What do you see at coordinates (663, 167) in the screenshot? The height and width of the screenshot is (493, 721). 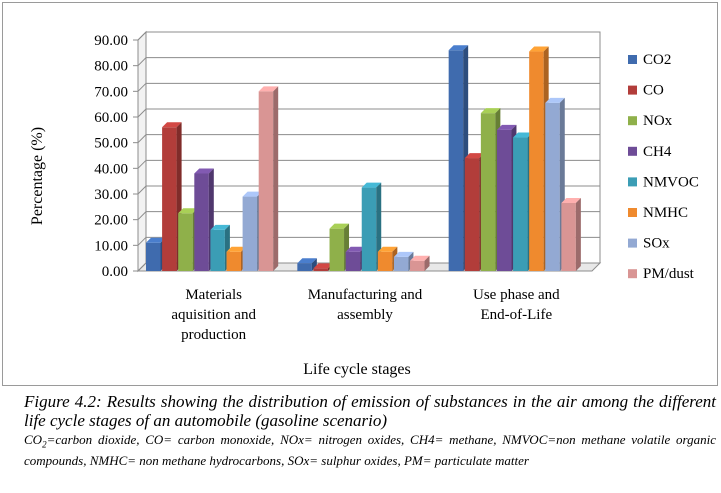 I see `legend: CO2 CO NOx CH4 NMVOC NMHC SOx PM/dust` at bounding box center [663, 167].